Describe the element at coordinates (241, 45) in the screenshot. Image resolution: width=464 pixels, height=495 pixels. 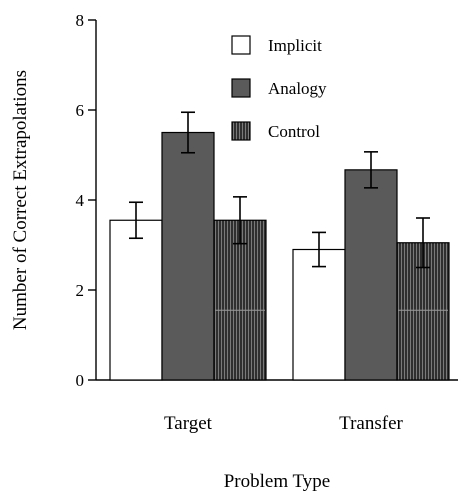
I see `legend-swatch-implicit` at that location.